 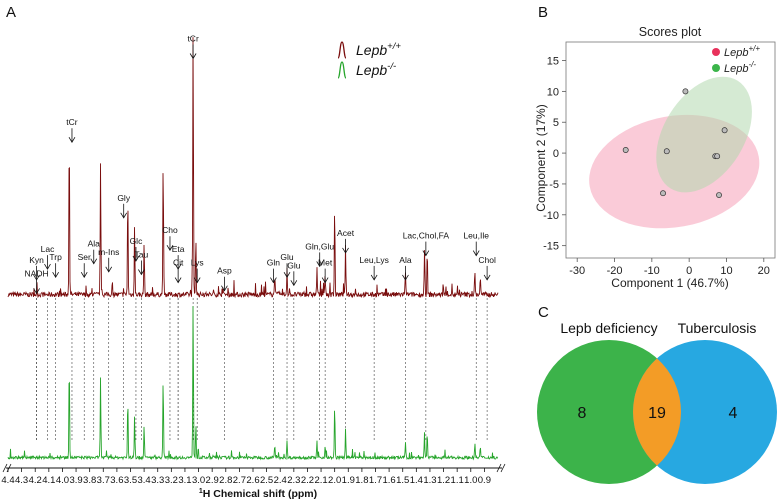 What do you see at coordinates (334, 480) in the screenshot?
I see `x-tick-label: 2.0` at bounding box center [334, 480].